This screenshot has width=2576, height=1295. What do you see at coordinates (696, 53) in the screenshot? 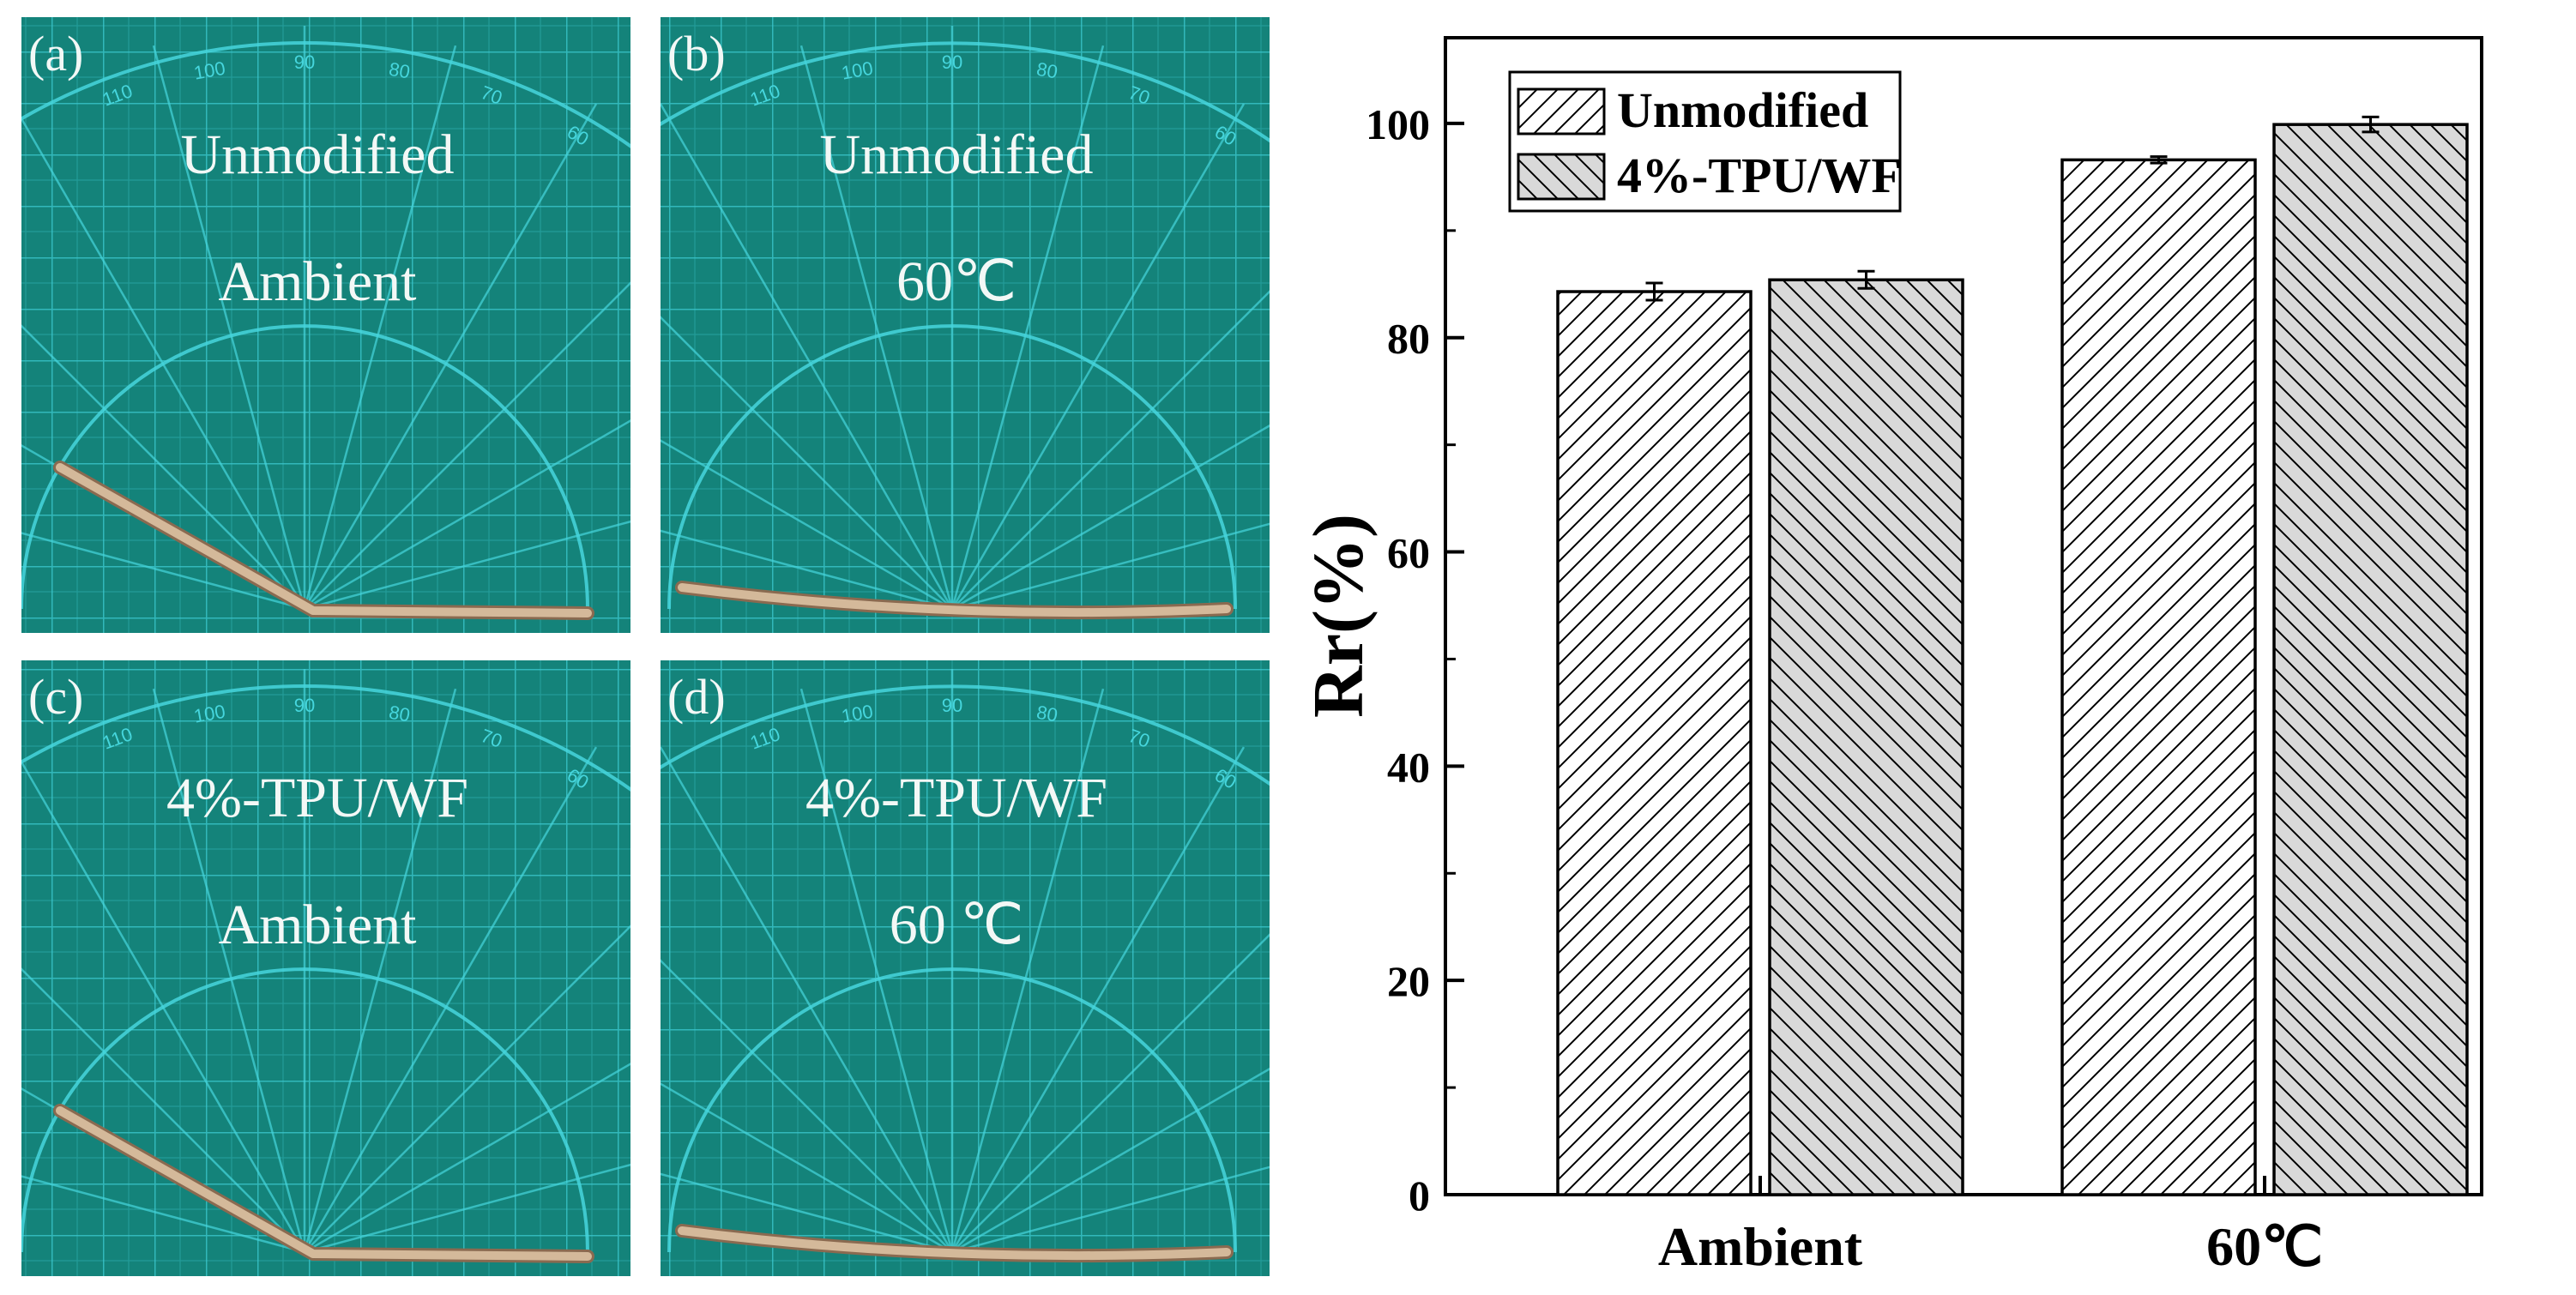
I see `panel-tag: (b)` at bounding box center [696, 53].